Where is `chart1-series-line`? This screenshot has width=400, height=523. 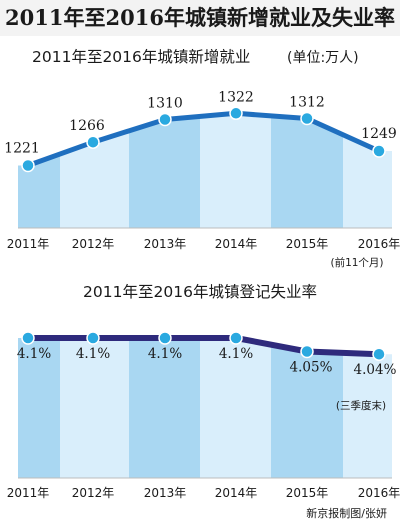
chart1-series-line is located at coordinates (203, 139).